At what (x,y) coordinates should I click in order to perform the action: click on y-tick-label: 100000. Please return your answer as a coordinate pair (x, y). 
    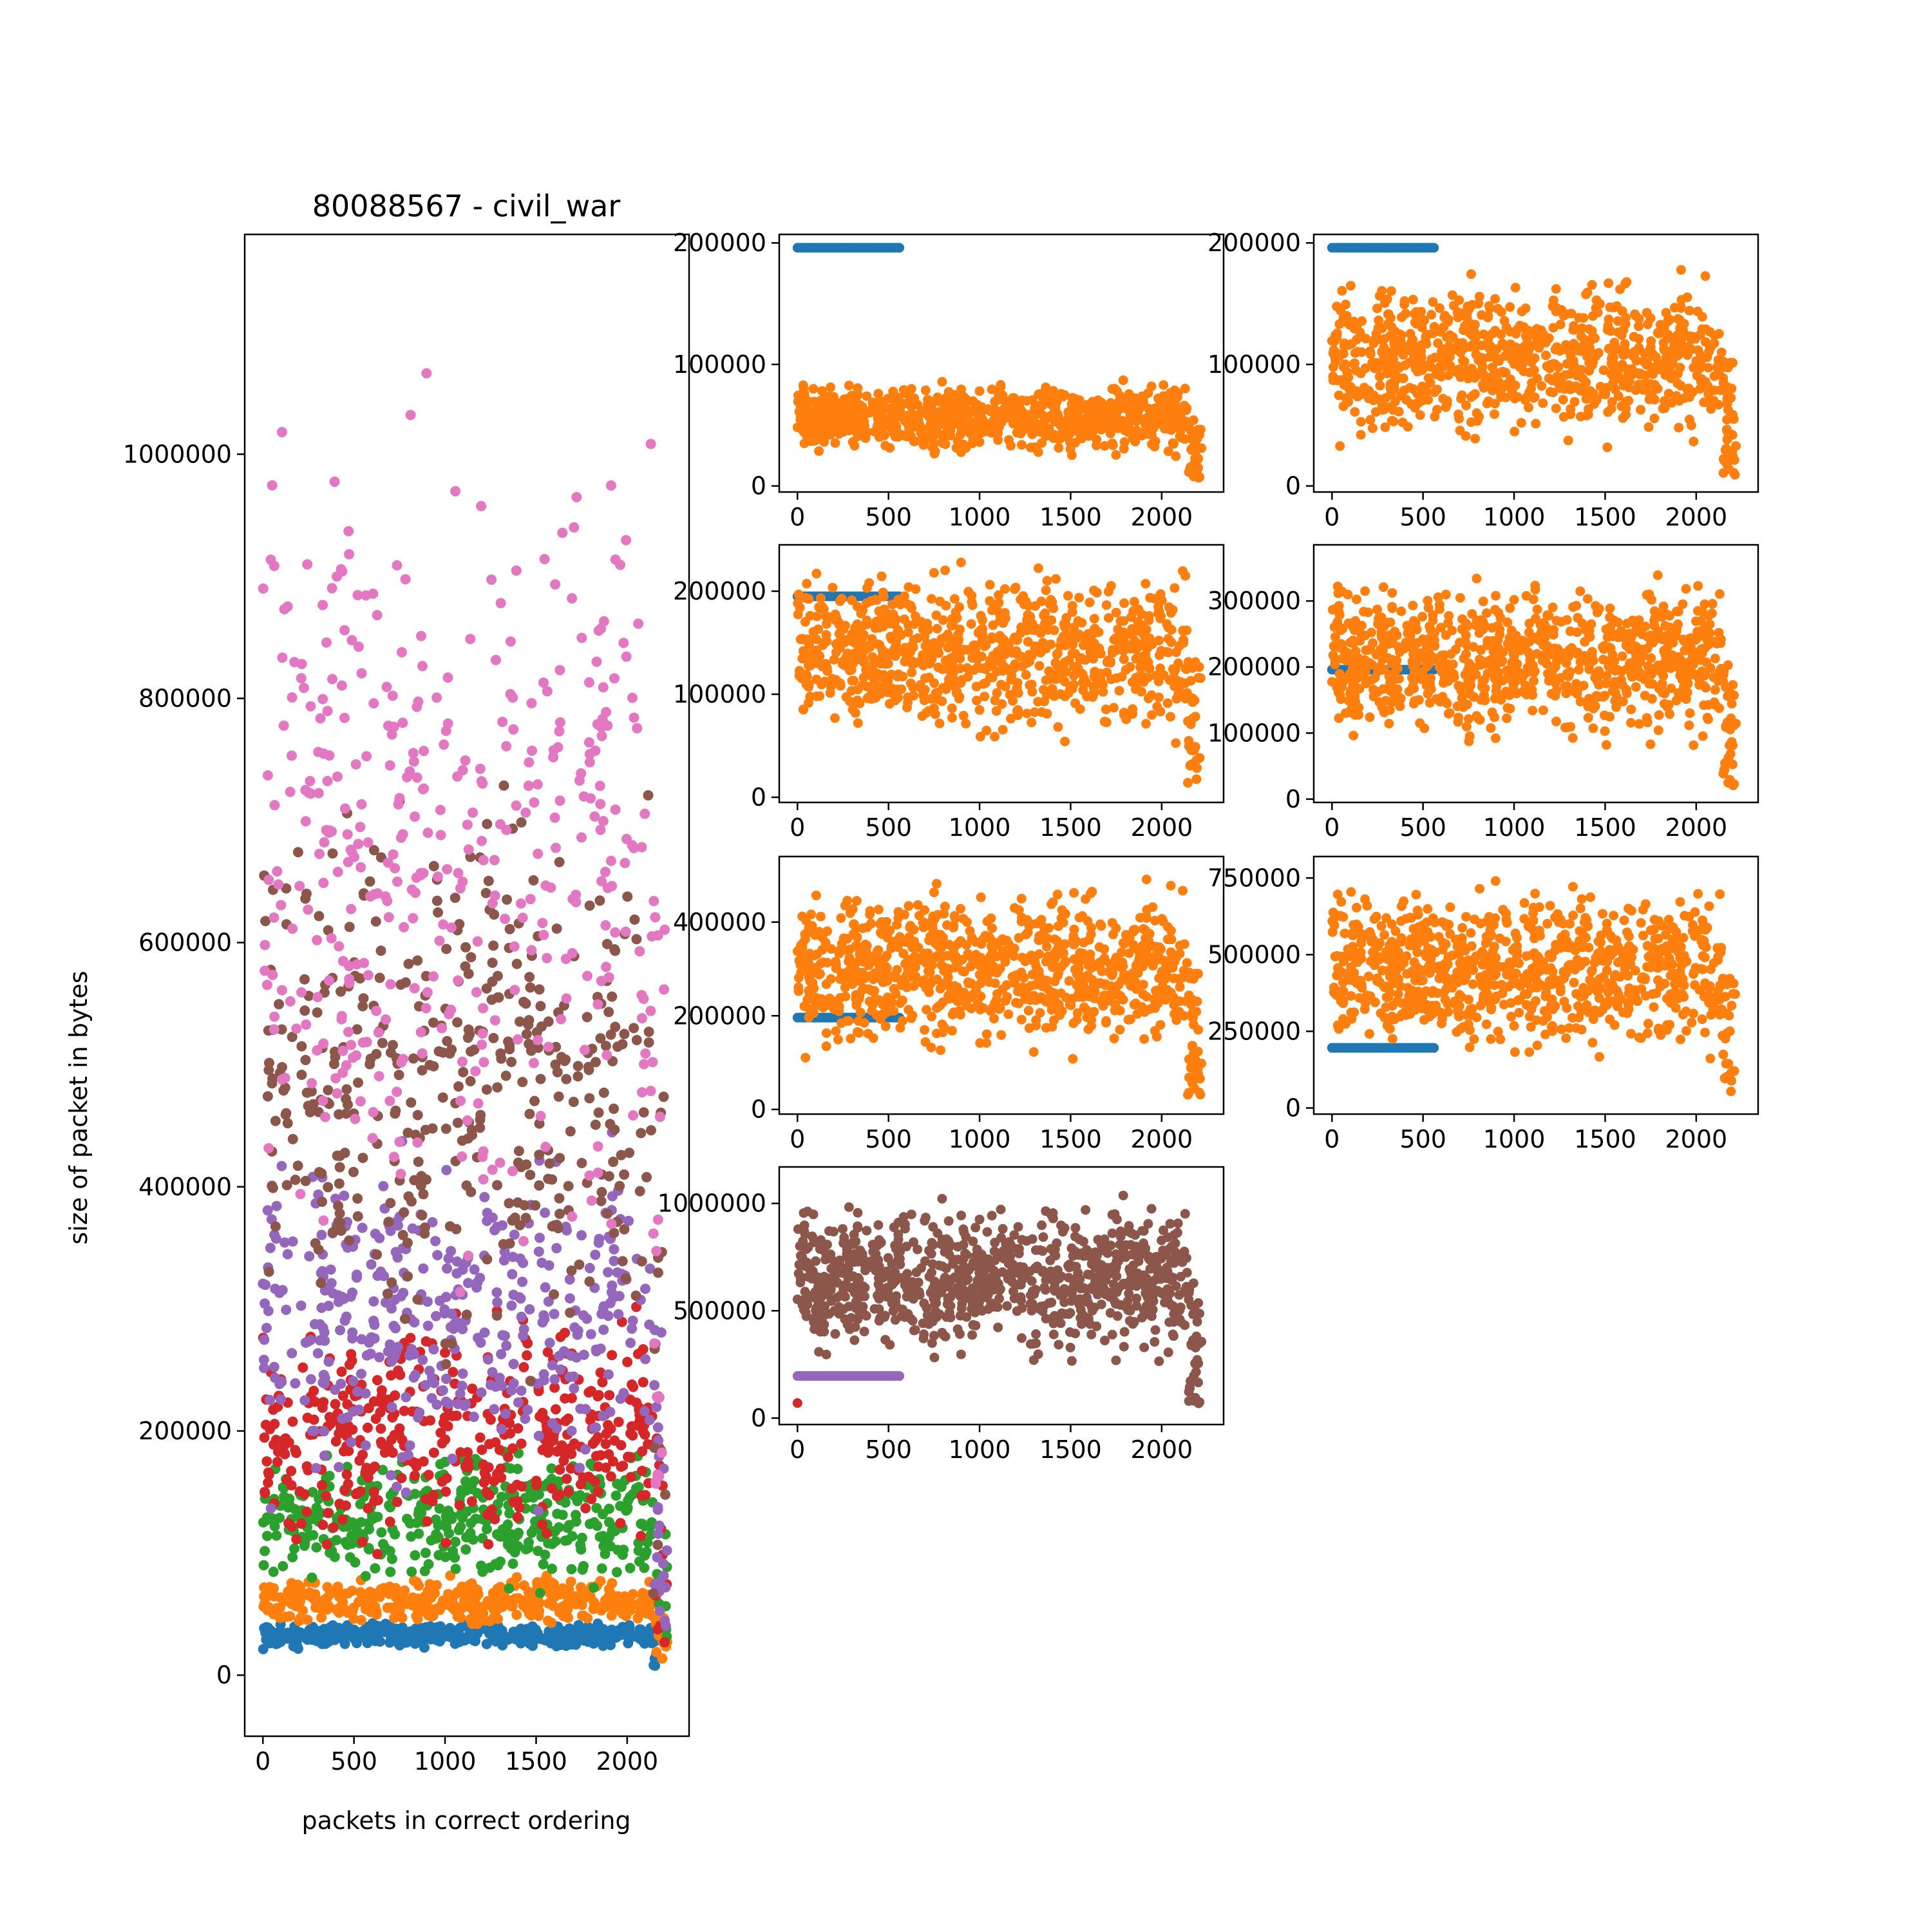
    Looking at the image, I should click on (1254, 365).